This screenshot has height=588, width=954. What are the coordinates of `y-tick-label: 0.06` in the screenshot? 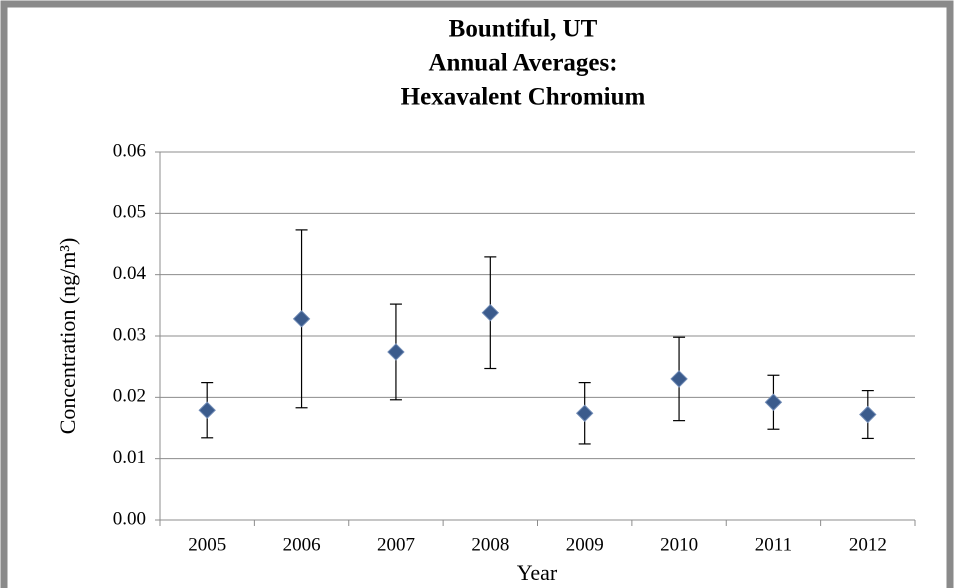 It's located at (129, 150).